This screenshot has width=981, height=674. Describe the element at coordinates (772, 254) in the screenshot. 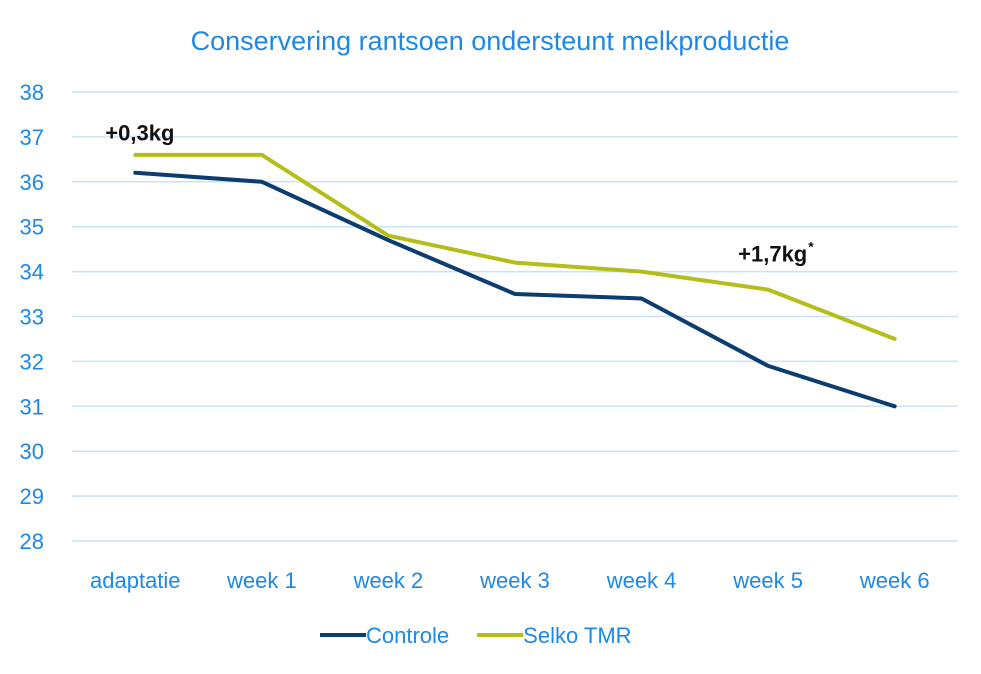

I see `annotation-value: +1,7kg` at that location.